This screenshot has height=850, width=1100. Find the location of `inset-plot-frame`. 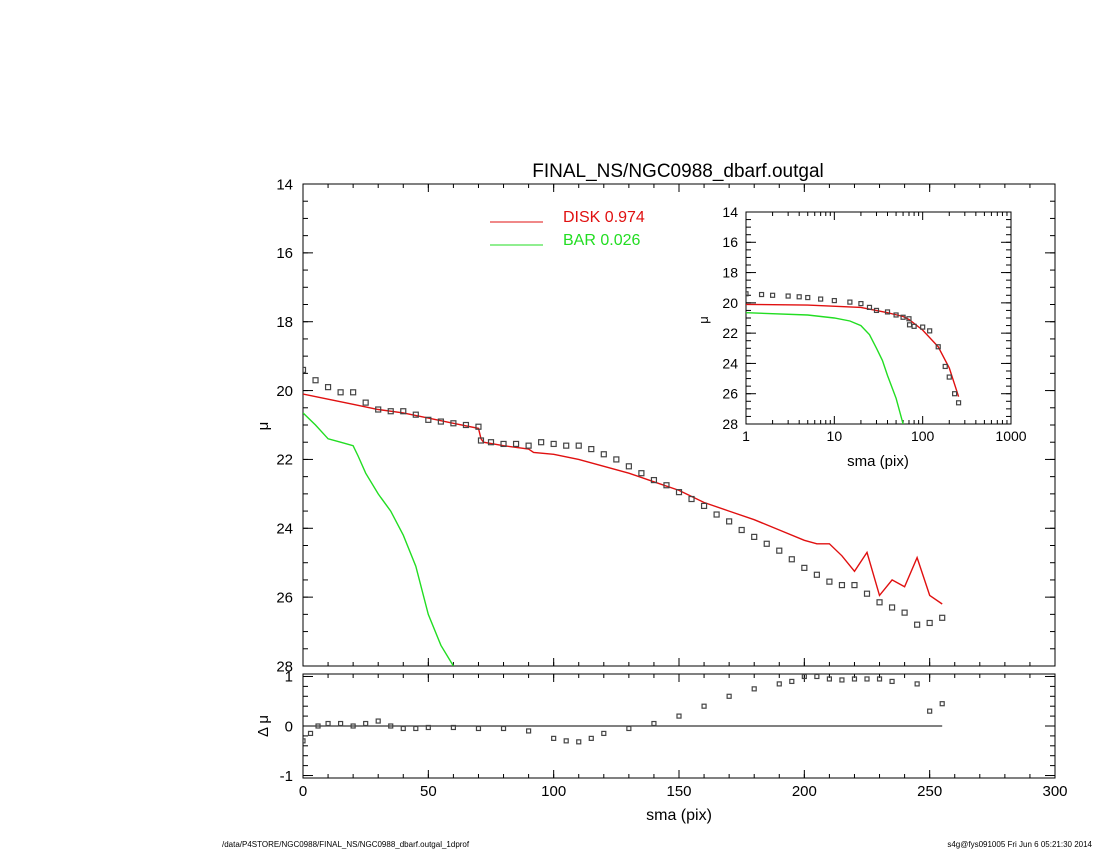

inset-plot-frame is located at coordinates (878, 318).